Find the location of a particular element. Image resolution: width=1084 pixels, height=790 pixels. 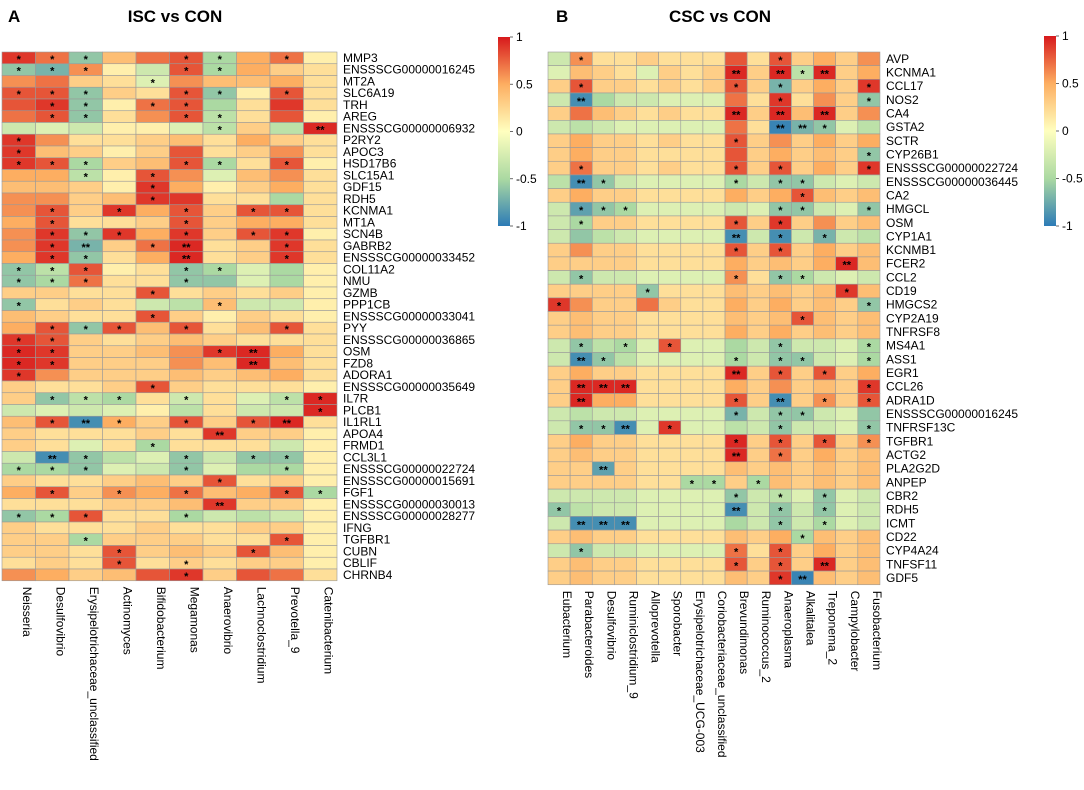

column-label: Erysipelotrichaceae_unclassified is located at coordinates (94, 674).